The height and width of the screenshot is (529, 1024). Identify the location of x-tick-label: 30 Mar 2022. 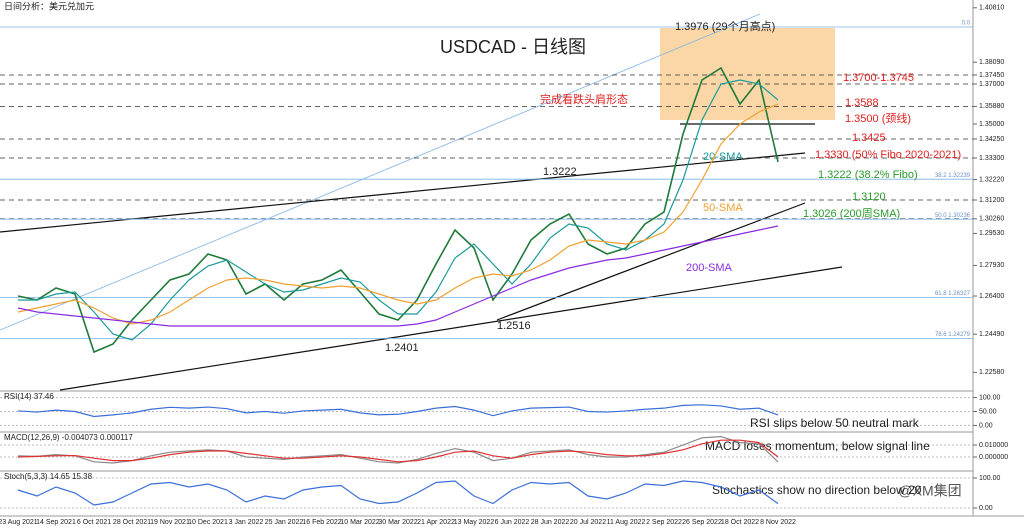
(397, 522).